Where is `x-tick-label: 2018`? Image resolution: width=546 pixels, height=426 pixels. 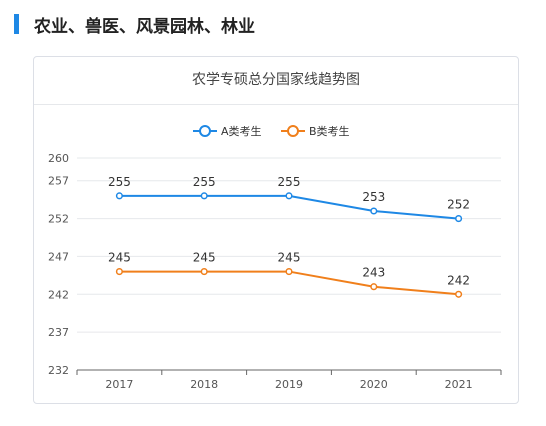
x-tick-label: 2018 is located at coordinates (204, 384).